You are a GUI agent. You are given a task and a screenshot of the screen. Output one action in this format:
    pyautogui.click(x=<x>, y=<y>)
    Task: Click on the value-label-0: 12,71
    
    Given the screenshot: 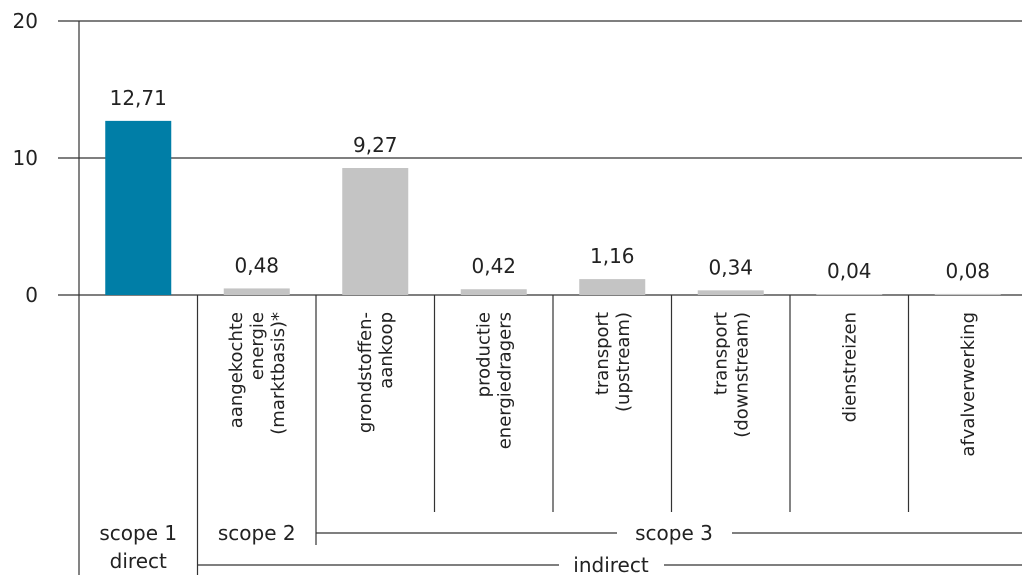 What is the action you would take?
    pyautogui.click(x=138, y=98)
    